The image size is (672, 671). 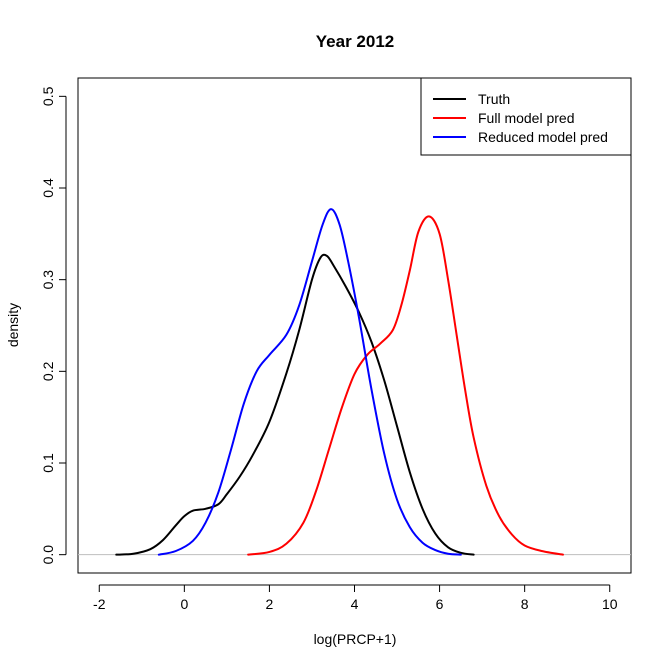 I want to click on y-tick-label: 0.4, so click(x=48, y=188).